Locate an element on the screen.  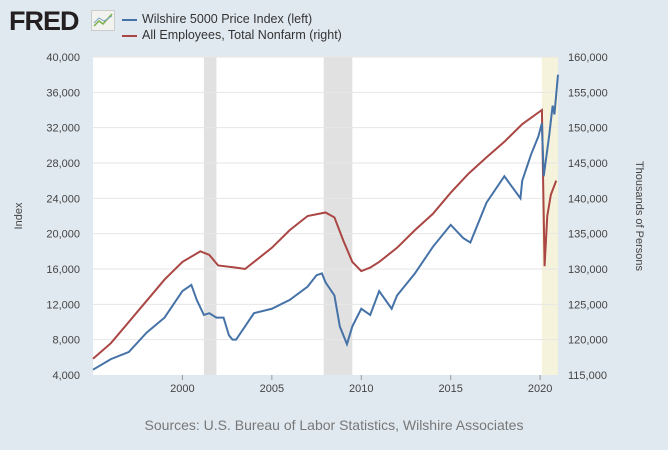
y-tick-left: 20,000 is located at coordinates (63, 235).